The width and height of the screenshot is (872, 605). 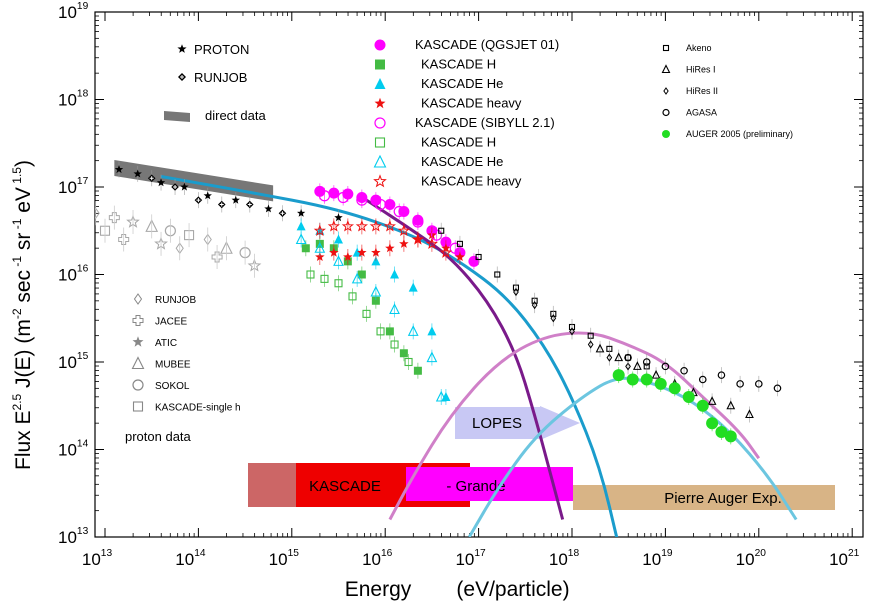 I want to click on x-tick-label-3: 1016, so click(x=377, y=558).